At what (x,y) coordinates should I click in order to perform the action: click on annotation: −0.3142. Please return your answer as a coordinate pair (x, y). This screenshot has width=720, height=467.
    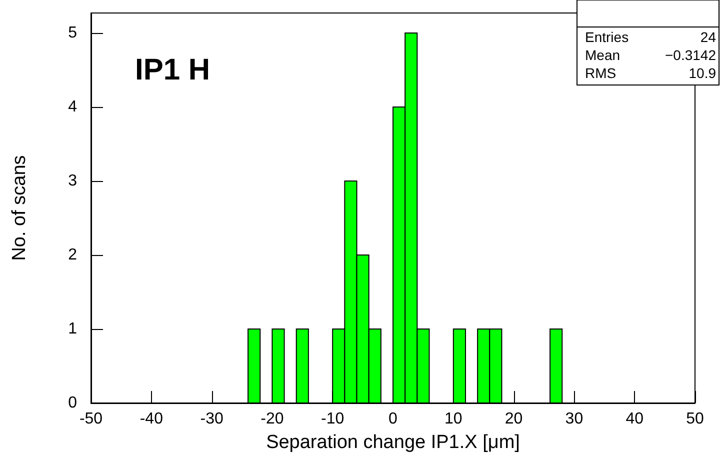
    Looking at the image, I should click on (690, 55).